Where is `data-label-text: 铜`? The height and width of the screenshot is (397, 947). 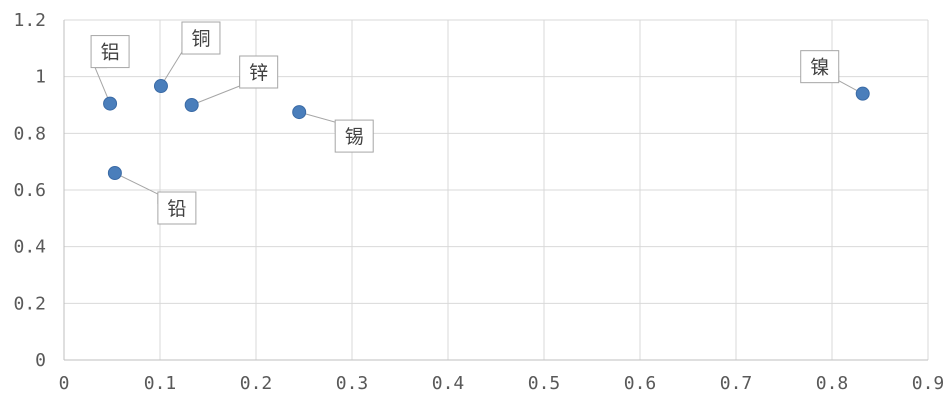 data-label-text: 铜 is located at coordinates (200, 39).